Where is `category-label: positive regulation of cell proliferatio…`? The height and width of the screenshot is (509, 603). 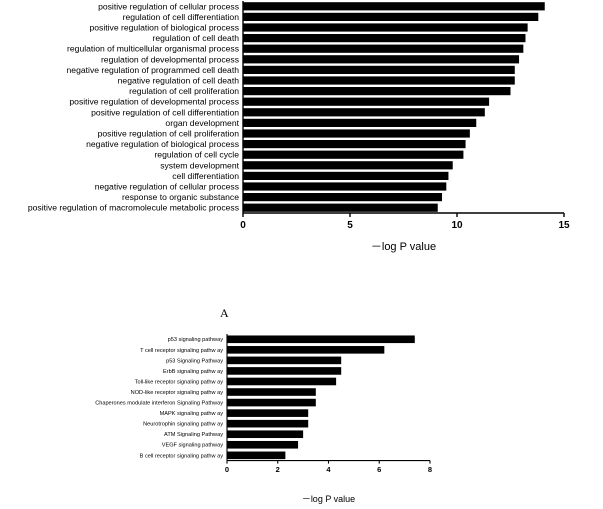
category-label: positive regulation of cell proliferatio… is located at coordinates (169, 134).